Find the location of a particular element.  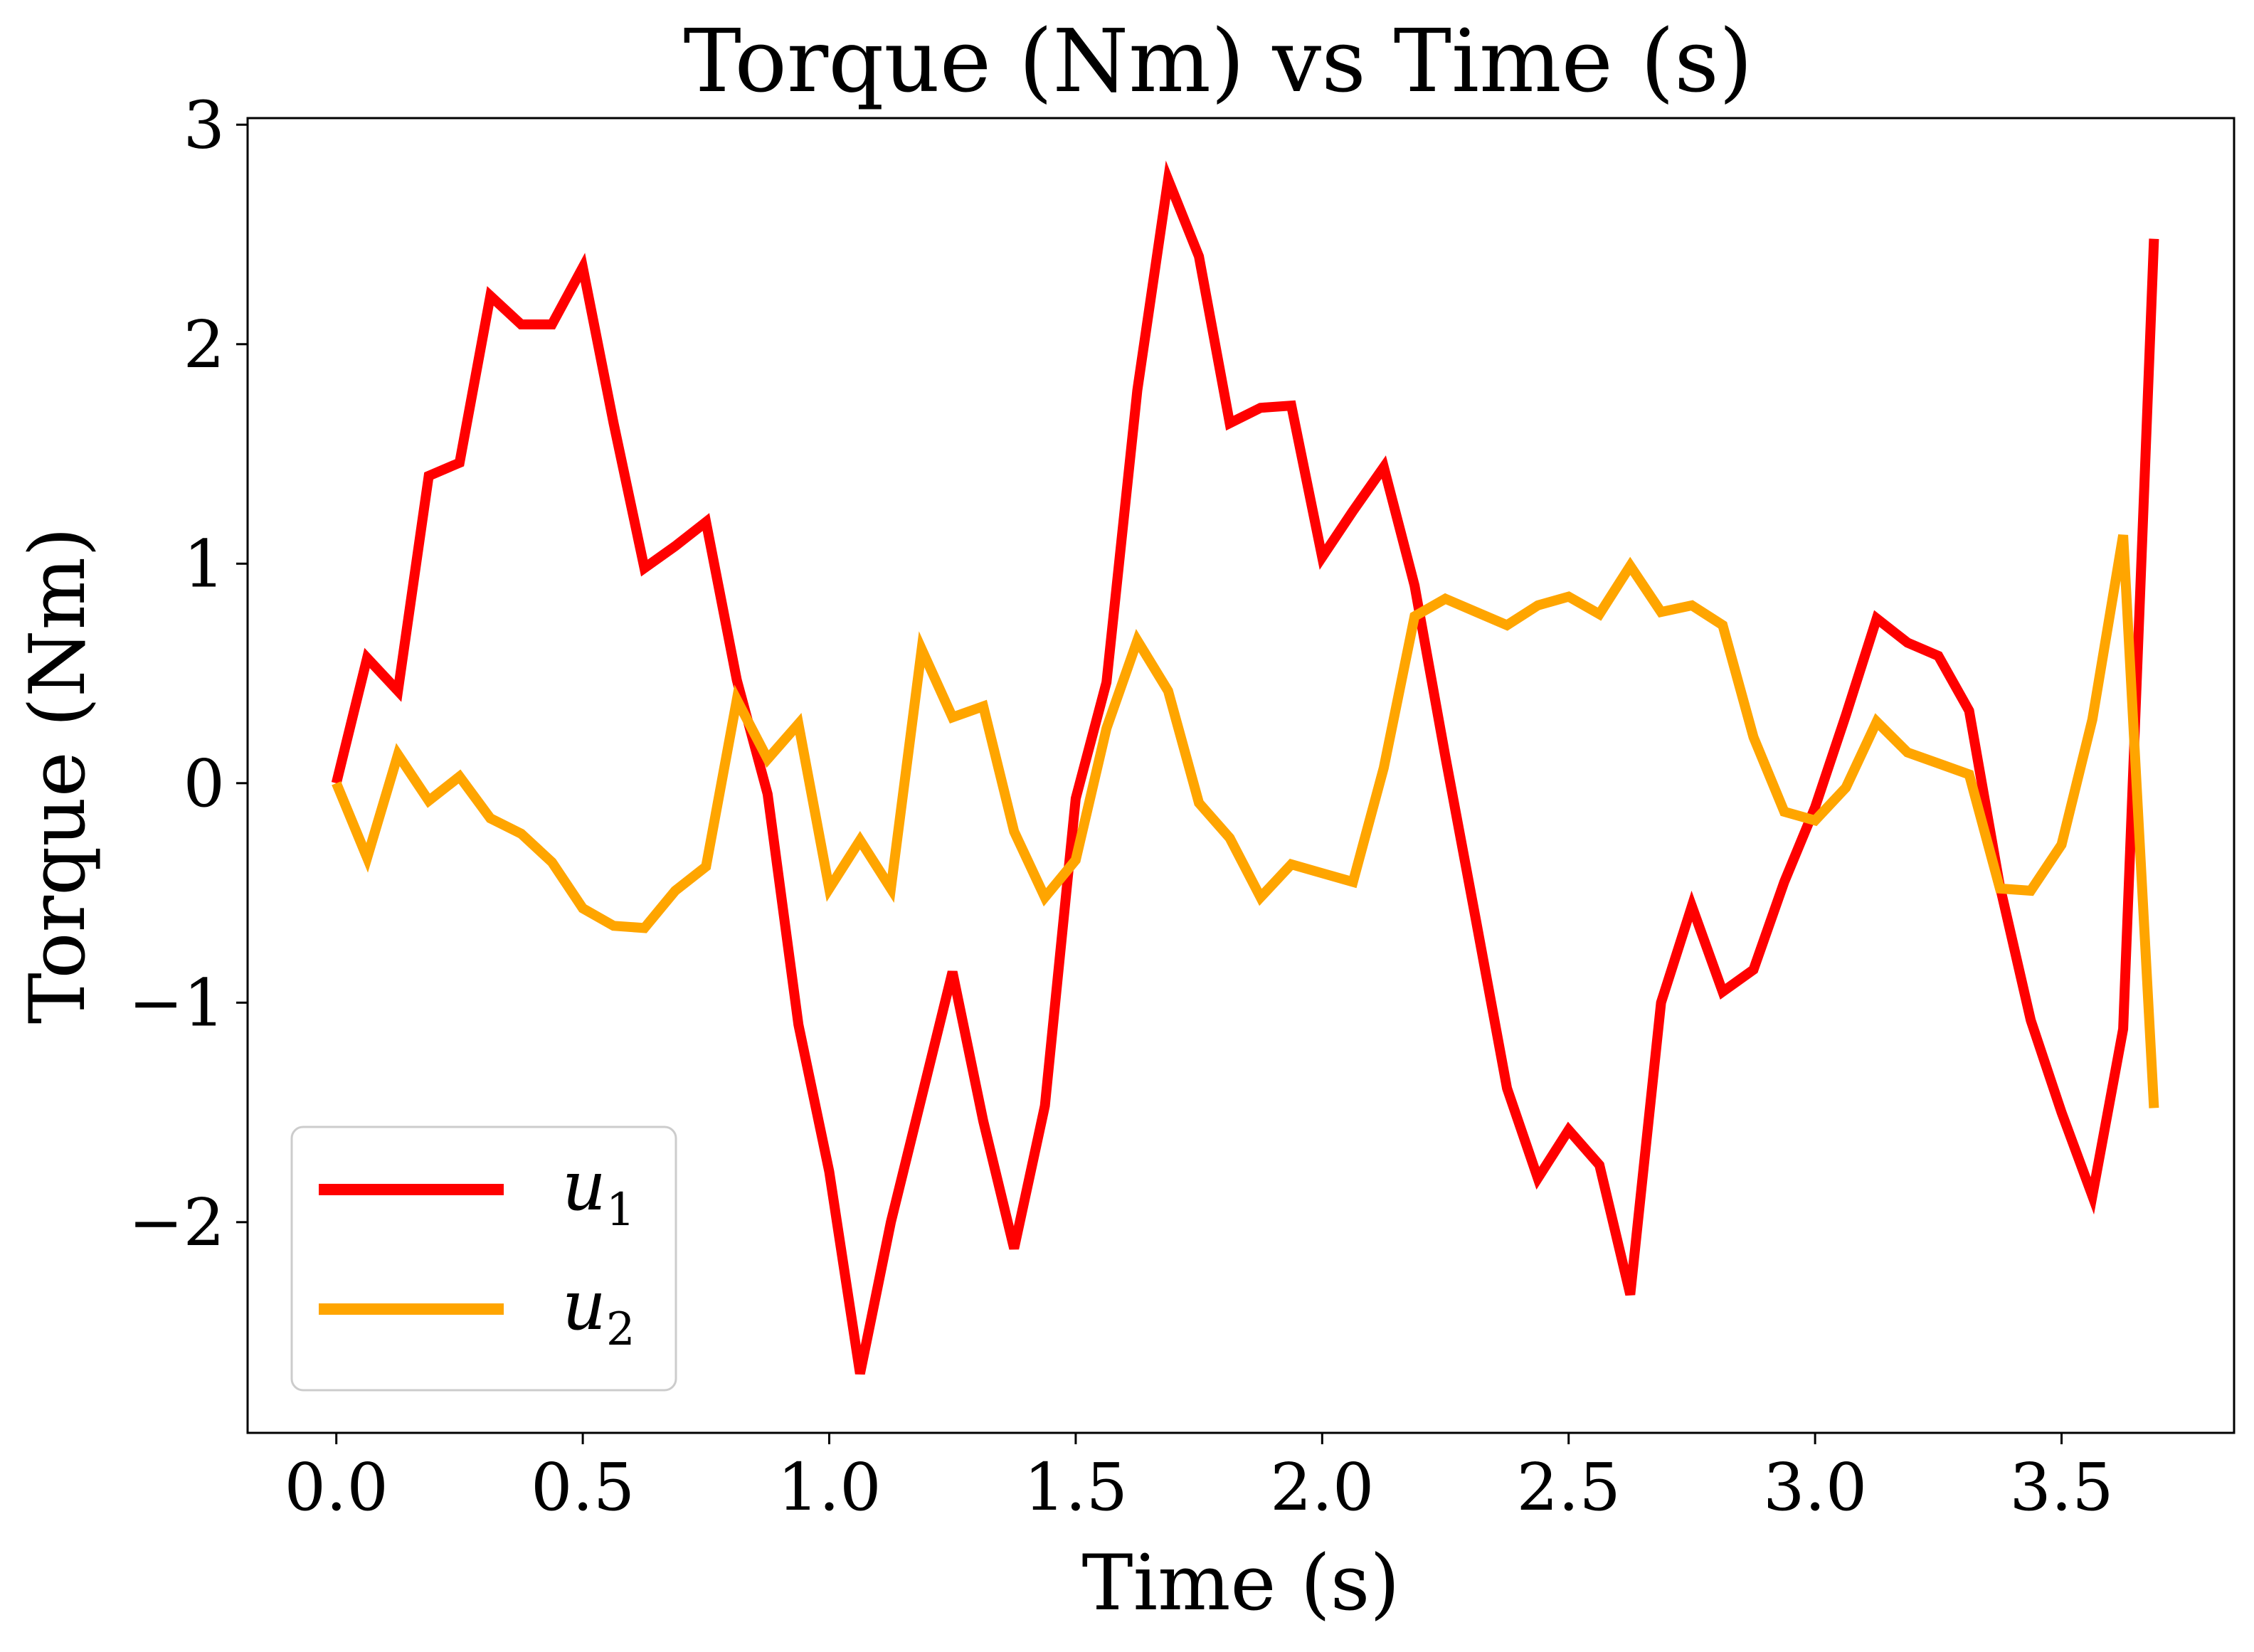

legend-label-u1: u1 is located at coordinates (599, 1191).